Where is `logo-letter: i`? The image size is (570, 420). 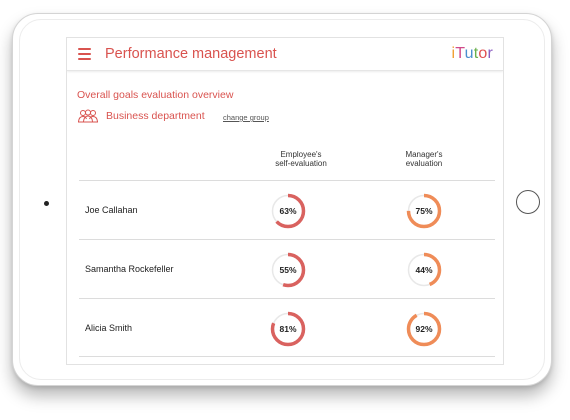
logo-letter: i is located at coordinates (453, 53).